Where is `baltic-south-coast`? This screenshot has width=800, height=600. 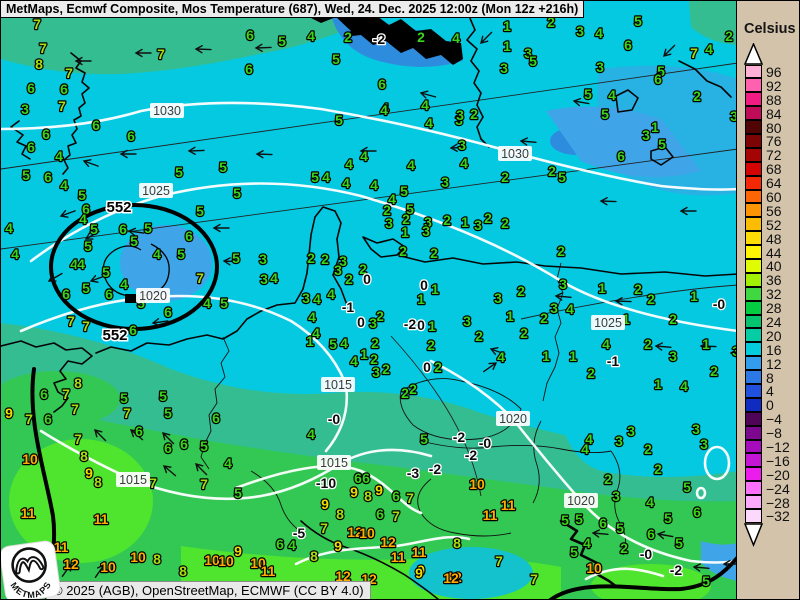 baltic-south-coast is located at coordinates (569, 266).